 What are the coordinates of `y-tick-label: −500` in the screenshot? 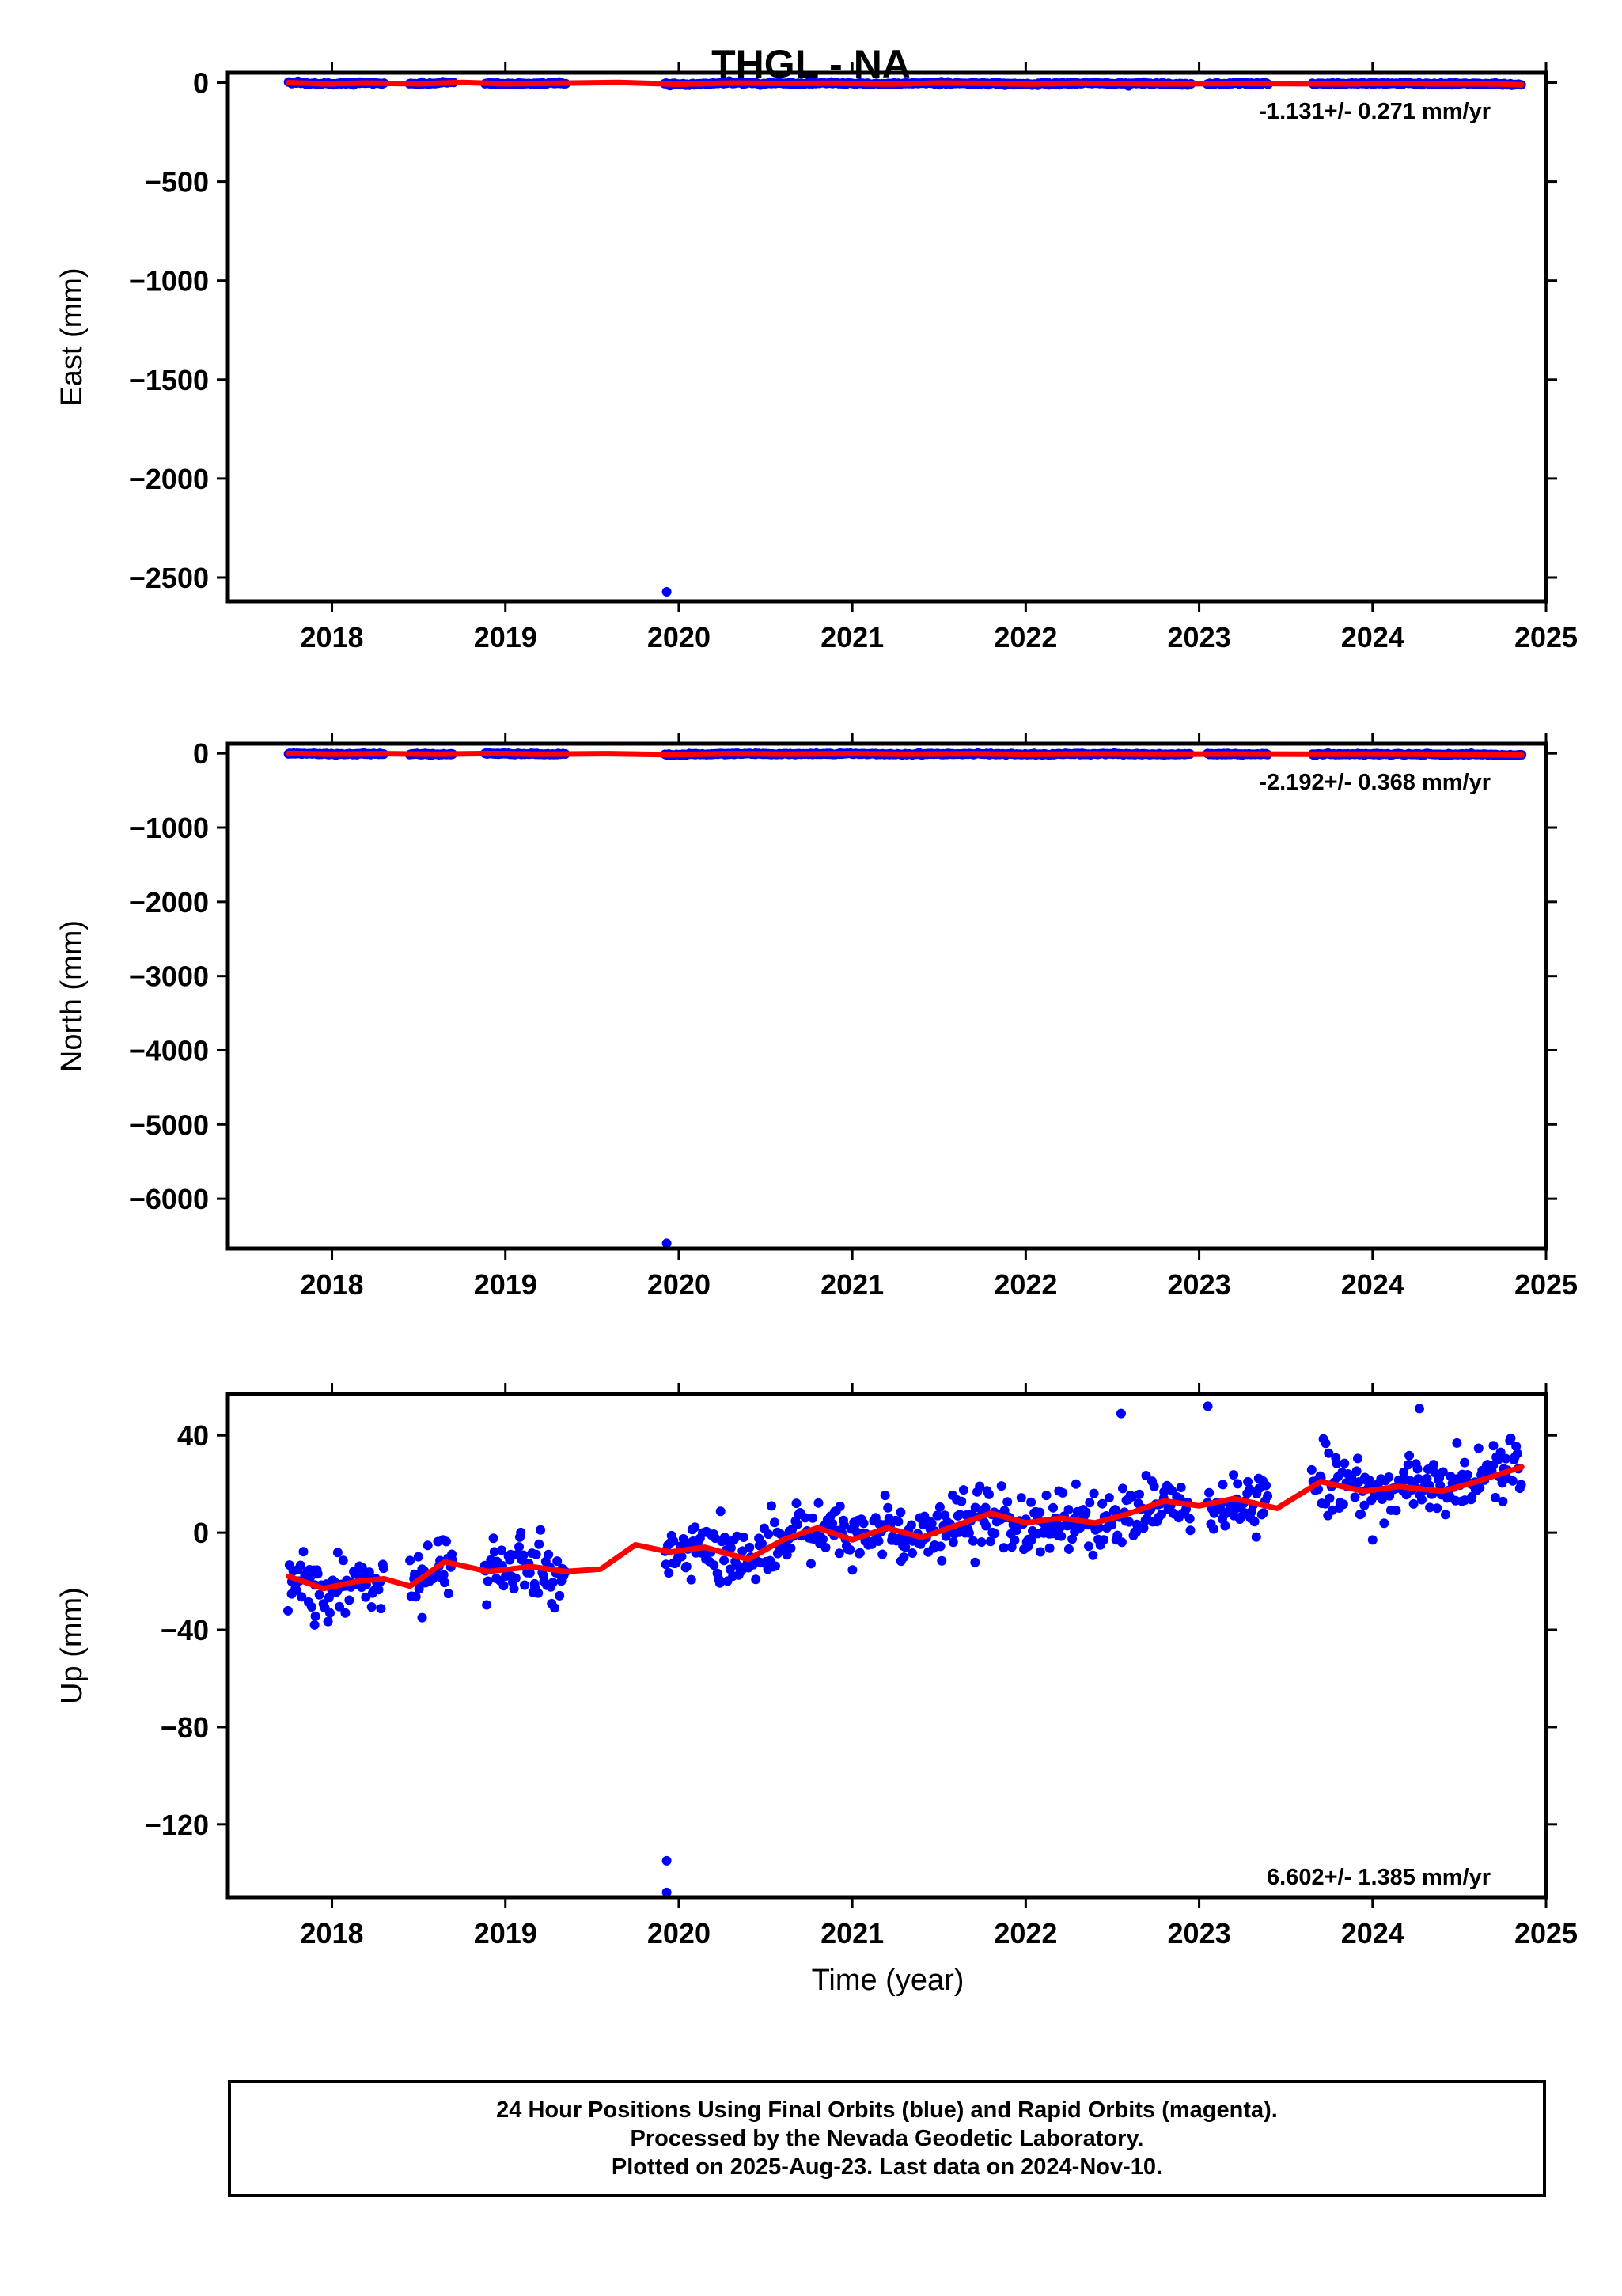 It's located at (177, 182).